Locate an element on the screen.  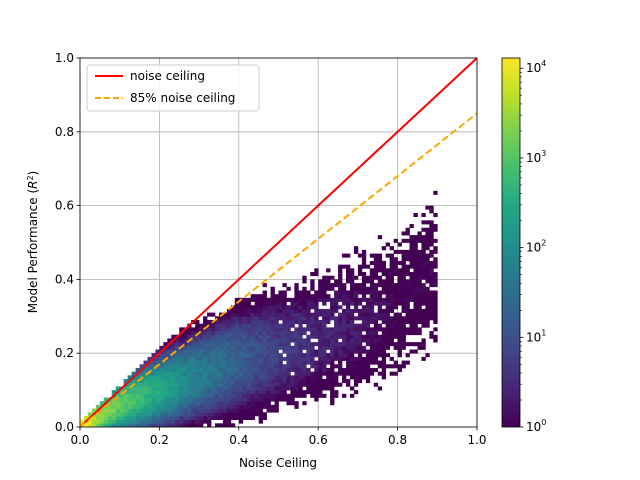
y-tick-label: 0.0 is located at coordinates (64, 427).